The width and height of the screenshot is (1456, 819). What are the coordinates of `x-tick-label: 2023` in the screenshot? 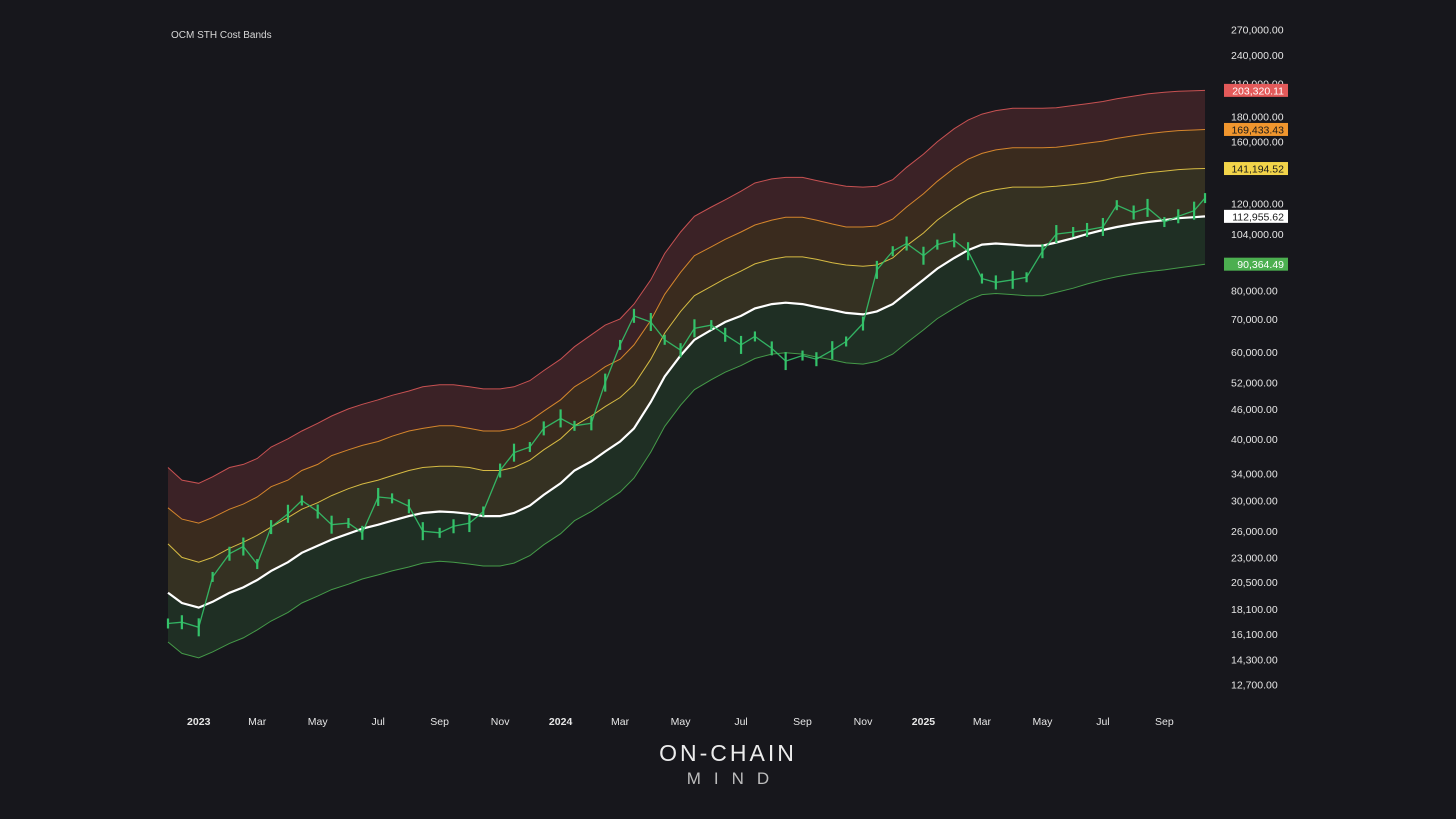 It's located at (199, 722).